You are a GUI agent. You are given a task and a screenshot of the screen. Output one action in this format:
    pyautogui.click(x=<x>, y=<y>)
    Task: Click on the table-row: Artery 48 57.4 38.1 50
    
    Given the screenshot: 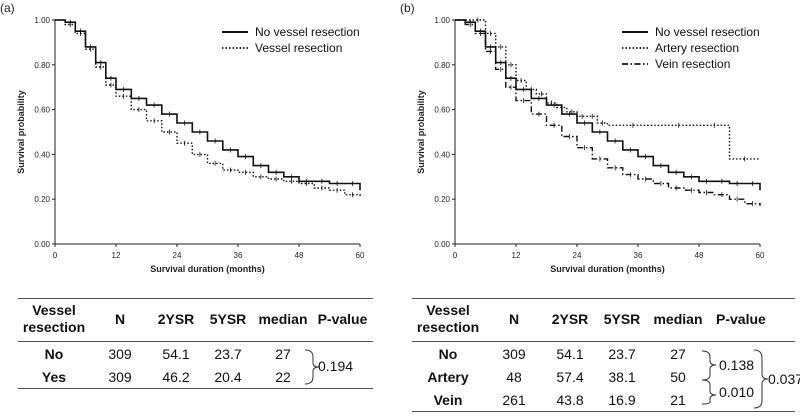 What is the action you would take?
    pyautogui.click(x=603, y=376)
    